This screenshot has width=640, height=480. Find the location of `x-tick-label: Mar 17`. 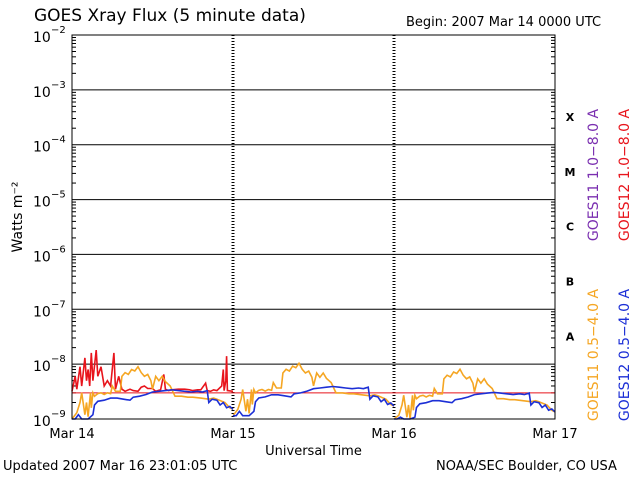

x-tick-label: Mar 17 is located at coordinates (554, 434).